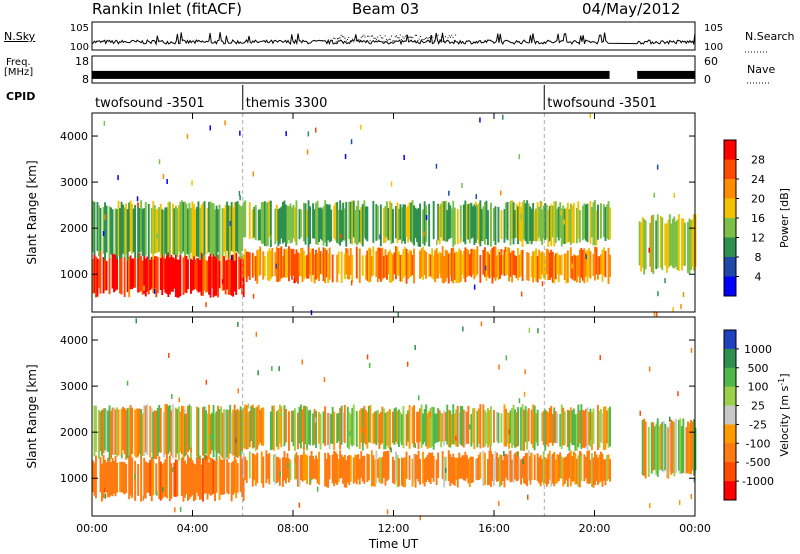  What do you see at coordinates (595, 528) in the screenshot?
I see `xtick-label-5: 20:00` at bounding box center [595, 528].